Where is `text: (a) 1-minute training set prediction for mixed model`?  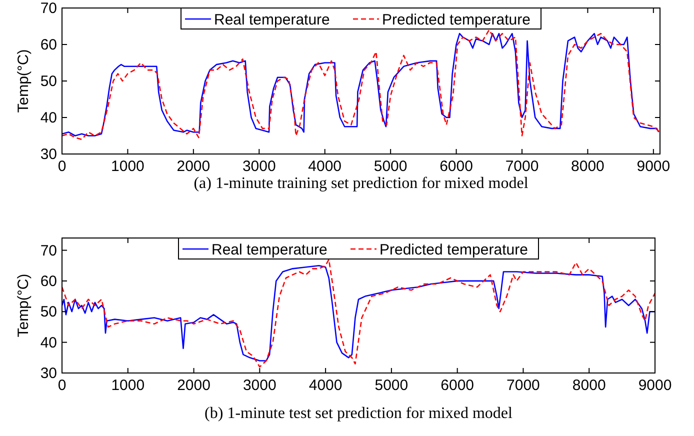 text: (a) 1-minute training set prediction for mixed model is located at coordinates (361, 183).